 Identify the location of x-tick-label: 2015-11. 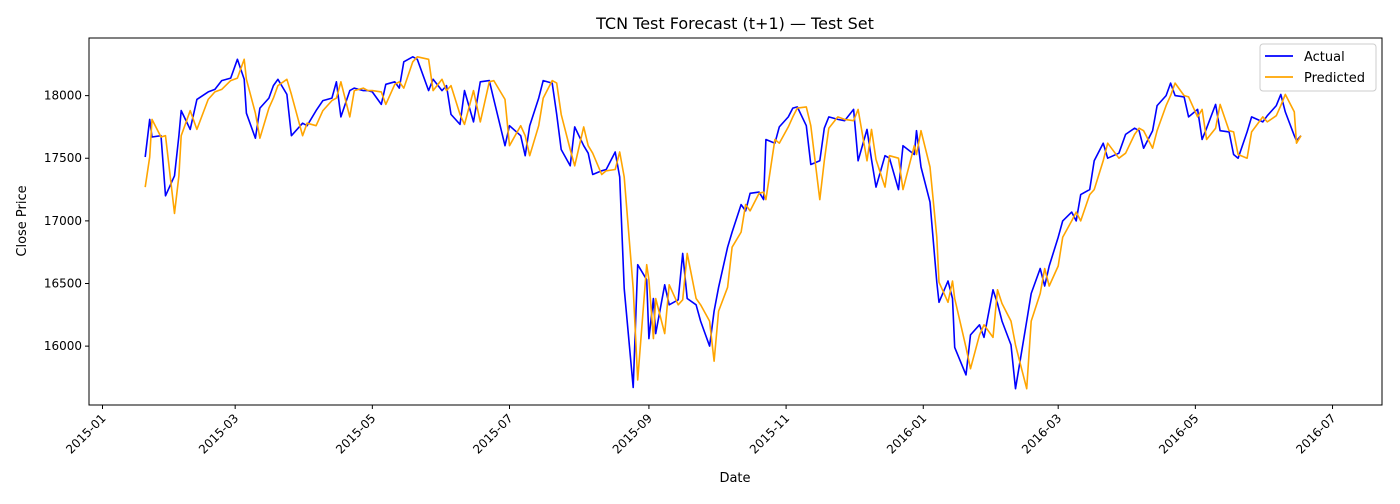
(769, 433).